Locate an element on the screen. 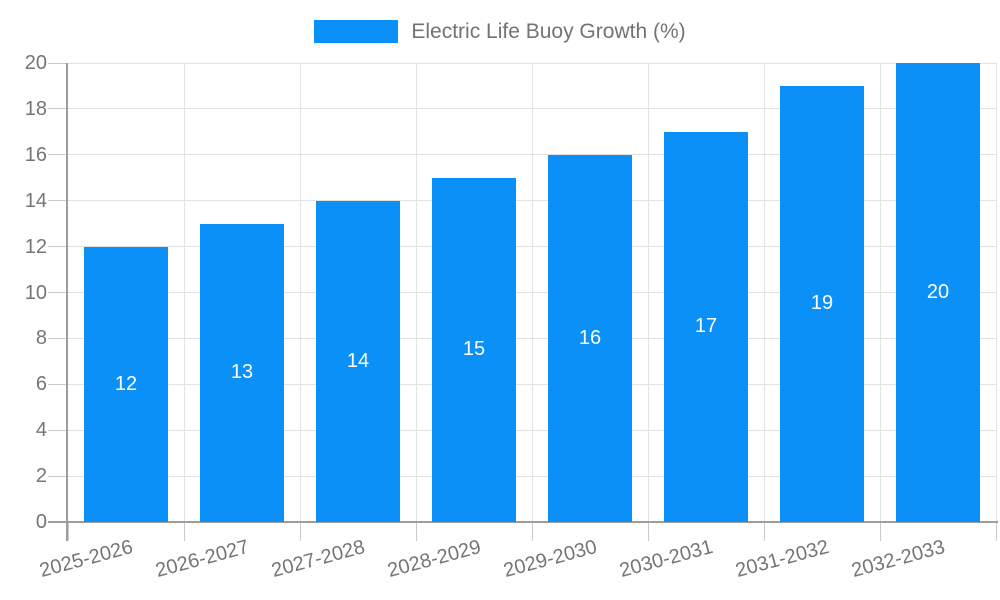 The height and width of the screenshot is (600, 1000). y-tick-label: 10 is located at coordinates (35, 292).